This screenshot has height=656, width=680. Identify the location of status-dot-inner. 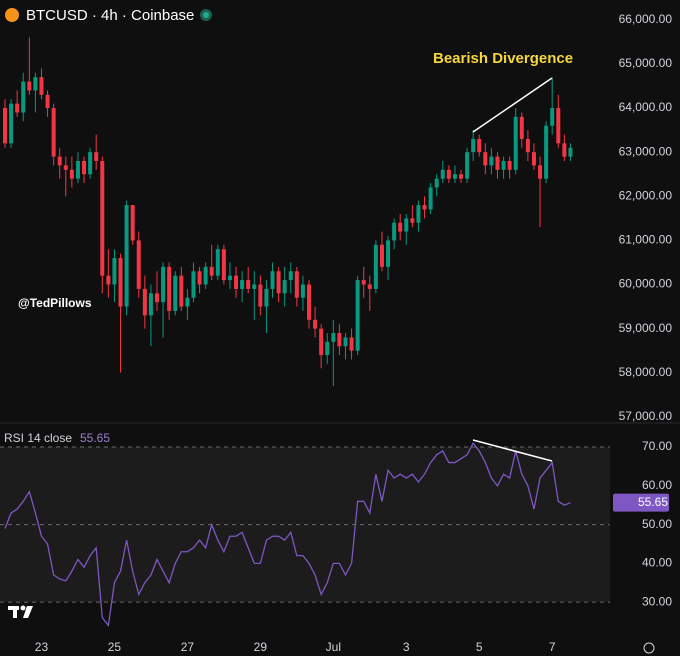
(206, 15).